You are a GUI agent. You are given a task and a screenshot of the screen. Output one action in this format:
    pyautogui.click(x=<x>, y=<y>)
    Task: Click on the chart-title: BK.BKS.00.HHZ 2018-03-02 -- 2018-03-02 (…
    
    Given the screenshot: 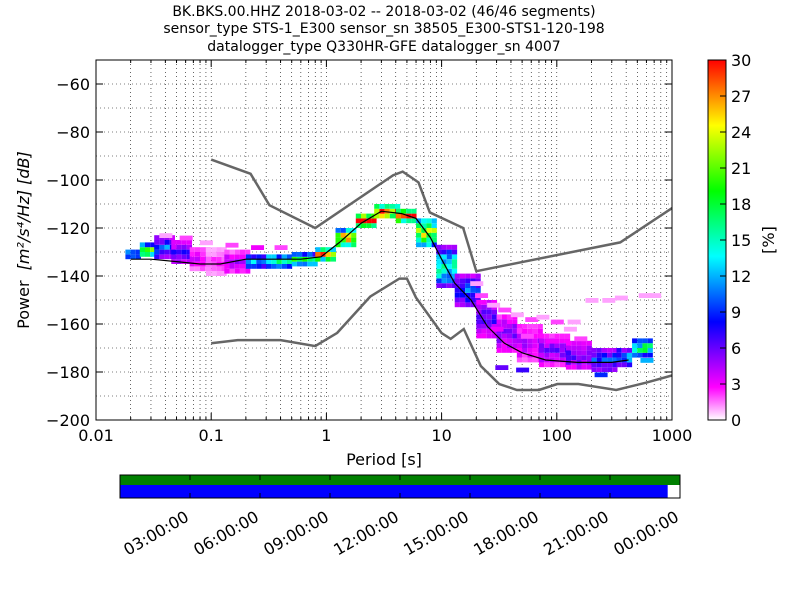 What is the action you would take?
    pyautogui.click(x=383, y=29)
    